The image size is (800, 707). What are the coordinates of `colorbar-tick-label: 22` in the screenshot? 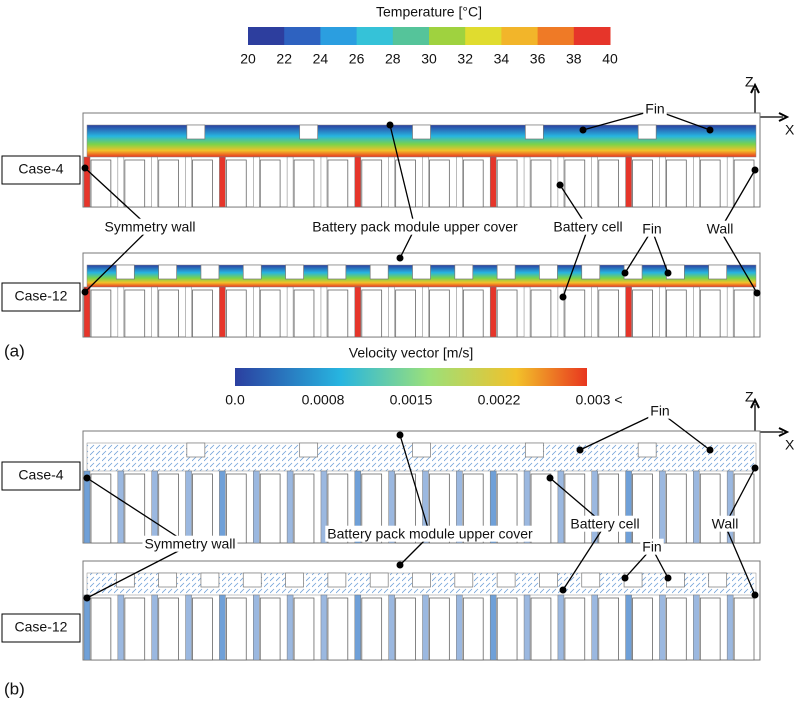 It's located at (284, 59).